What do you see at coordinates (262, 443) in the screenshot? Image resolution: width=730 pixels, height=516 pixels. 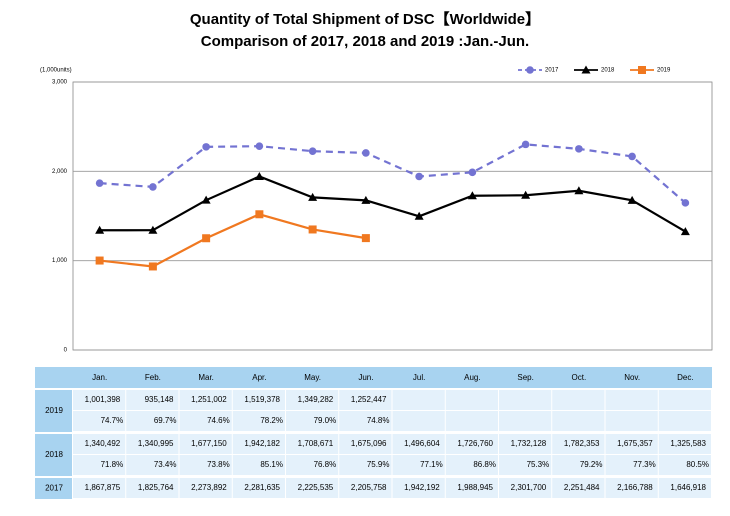 I see `table-value: 1,942,182` at bounding box center [262, 443].